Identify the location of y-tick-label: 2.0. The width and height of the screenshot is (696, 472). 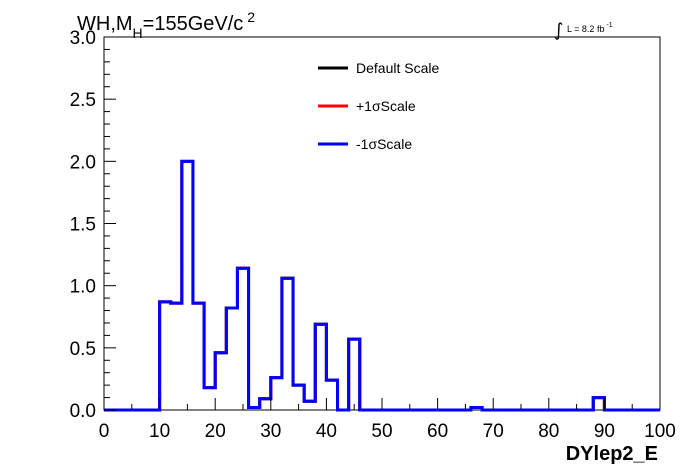
(83, 162).